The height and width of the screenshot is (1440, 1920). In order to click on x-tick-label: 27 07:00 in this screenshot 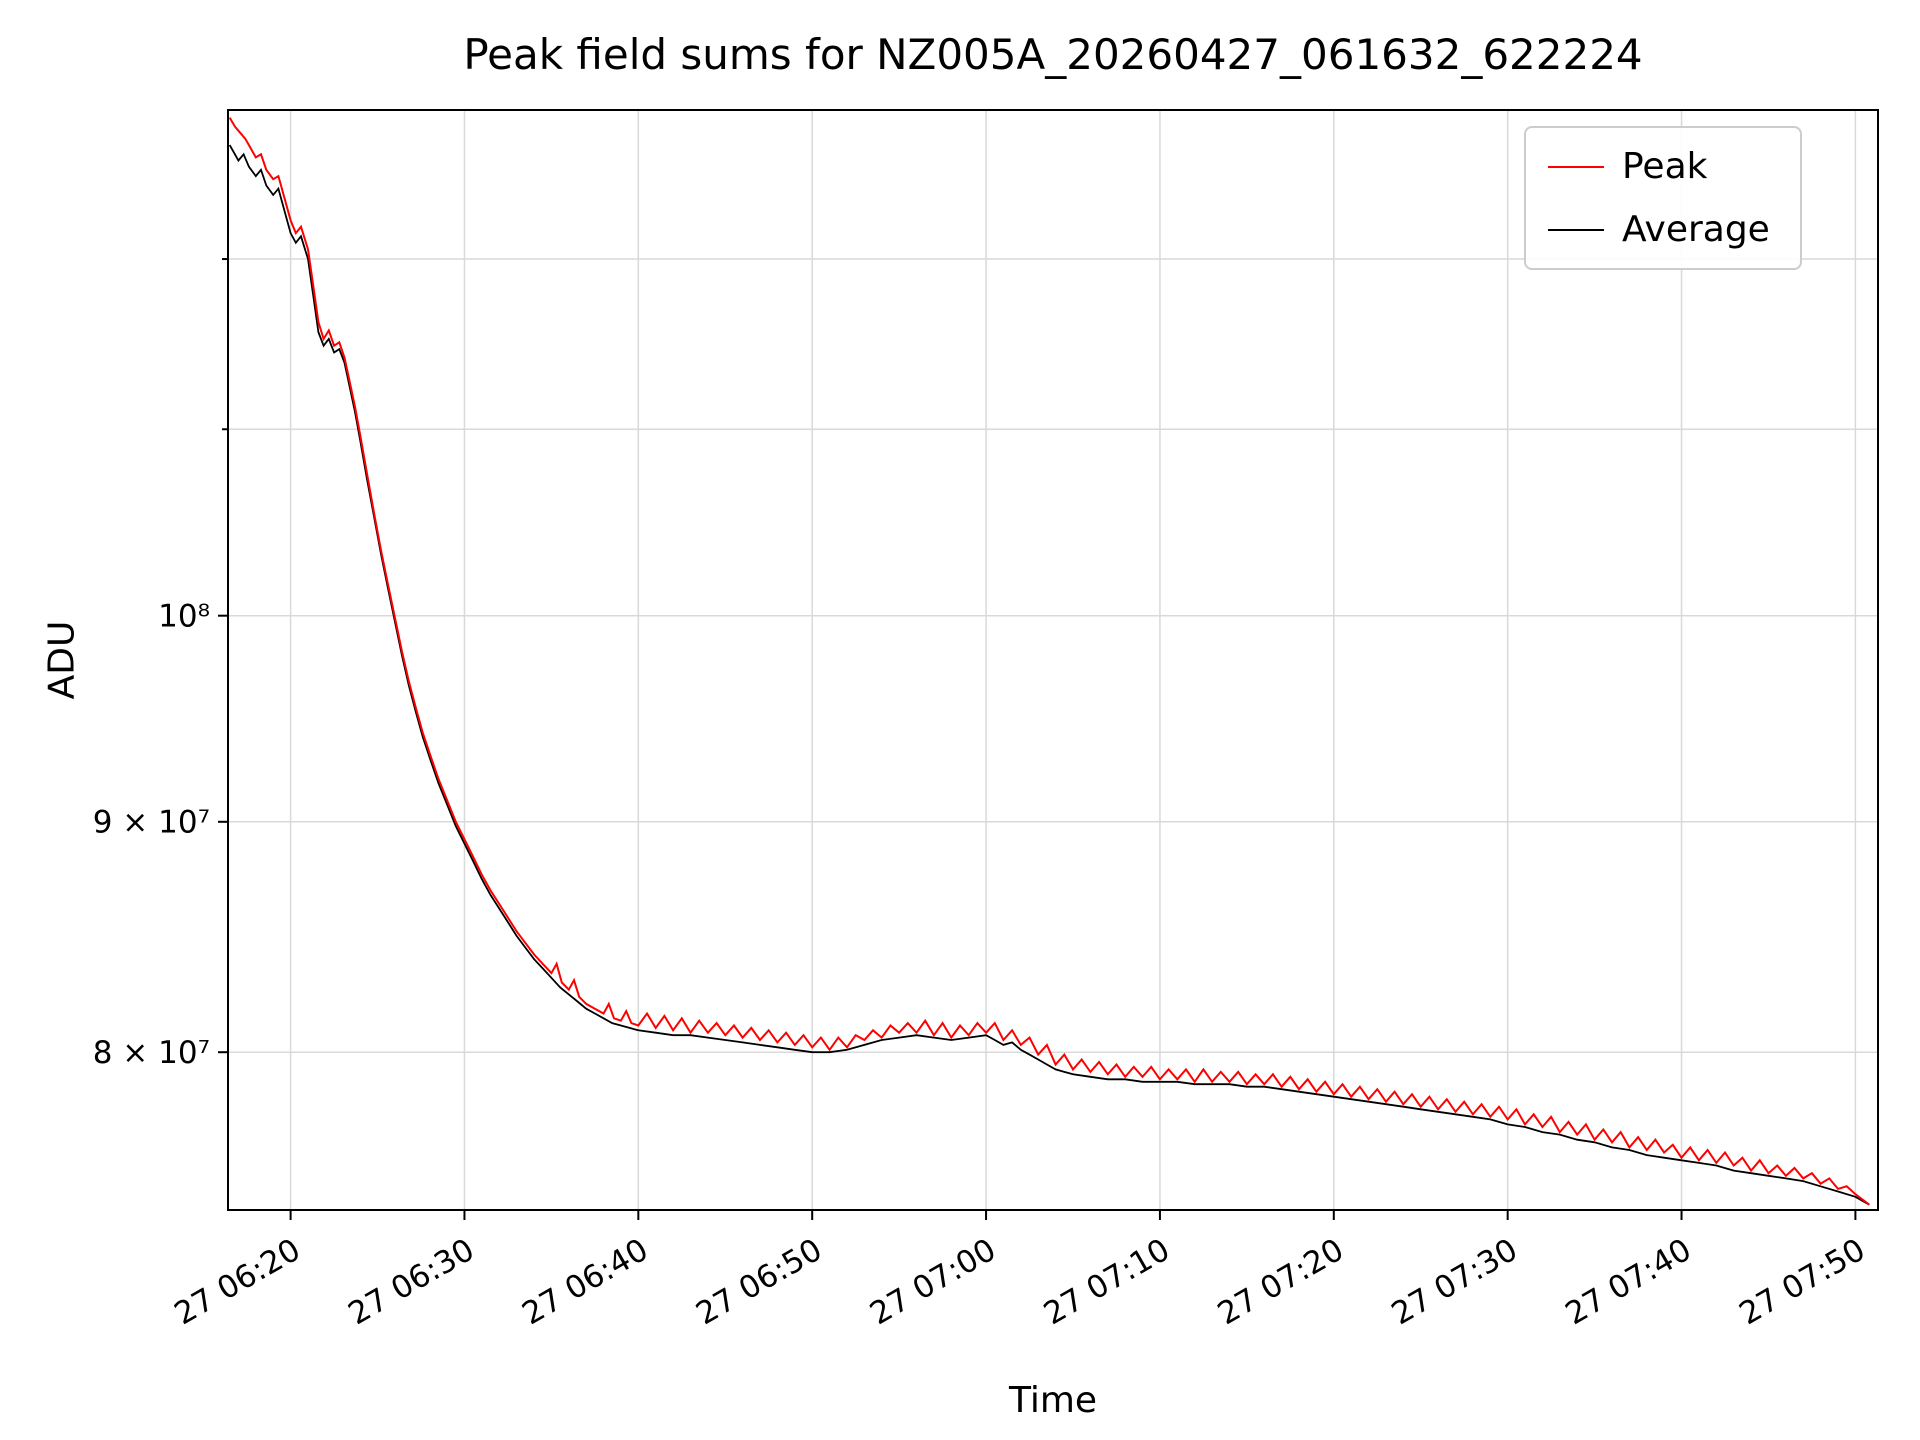, I will do `click(933, 1282)`.